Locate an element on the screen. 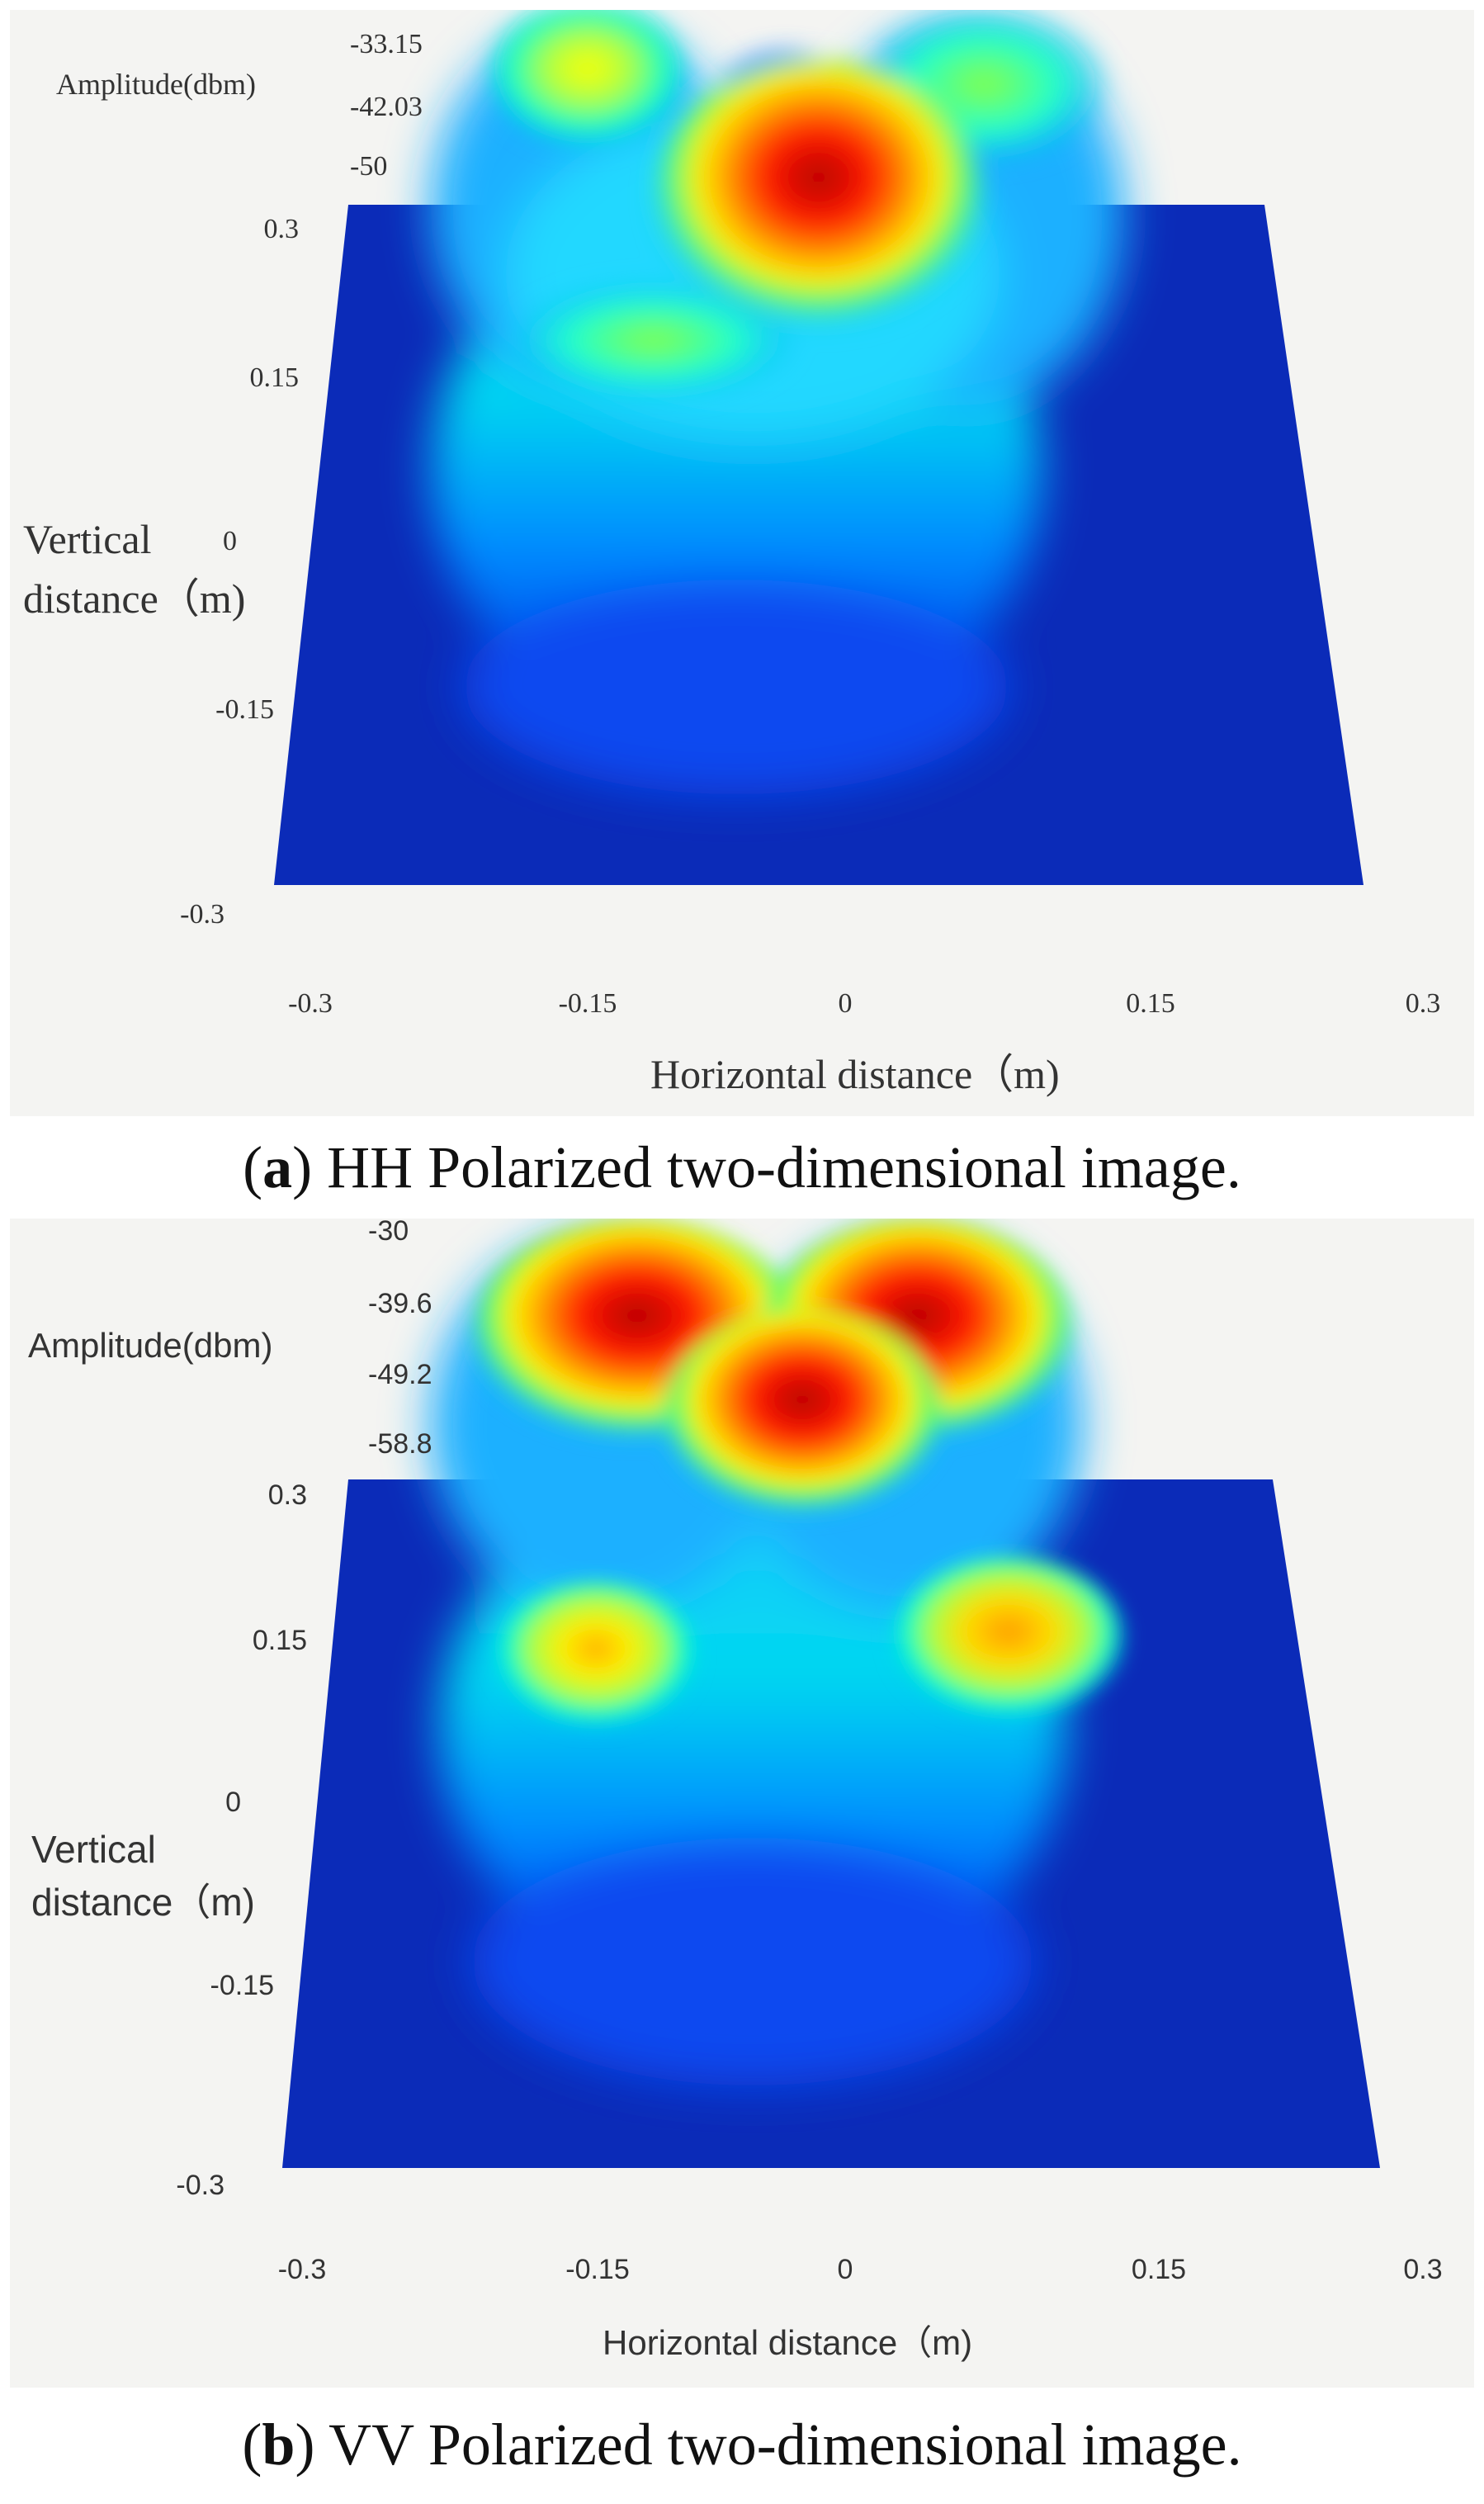 This screenshot has height=2504, width=1484. z-tick-label: -39.6 is located at coordinates (400, 1303).